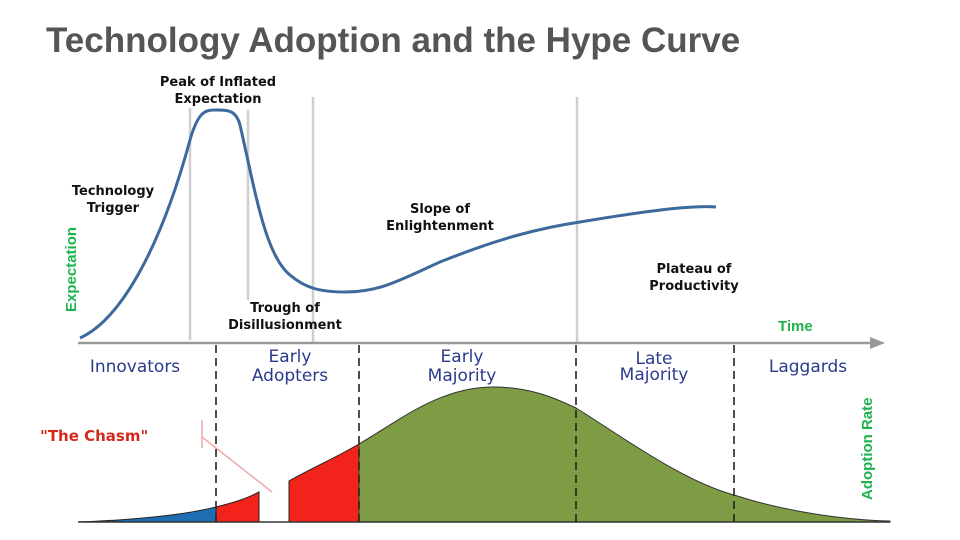  I want to click on segment-early-adopters: Early Adopters, so click(290, 366).